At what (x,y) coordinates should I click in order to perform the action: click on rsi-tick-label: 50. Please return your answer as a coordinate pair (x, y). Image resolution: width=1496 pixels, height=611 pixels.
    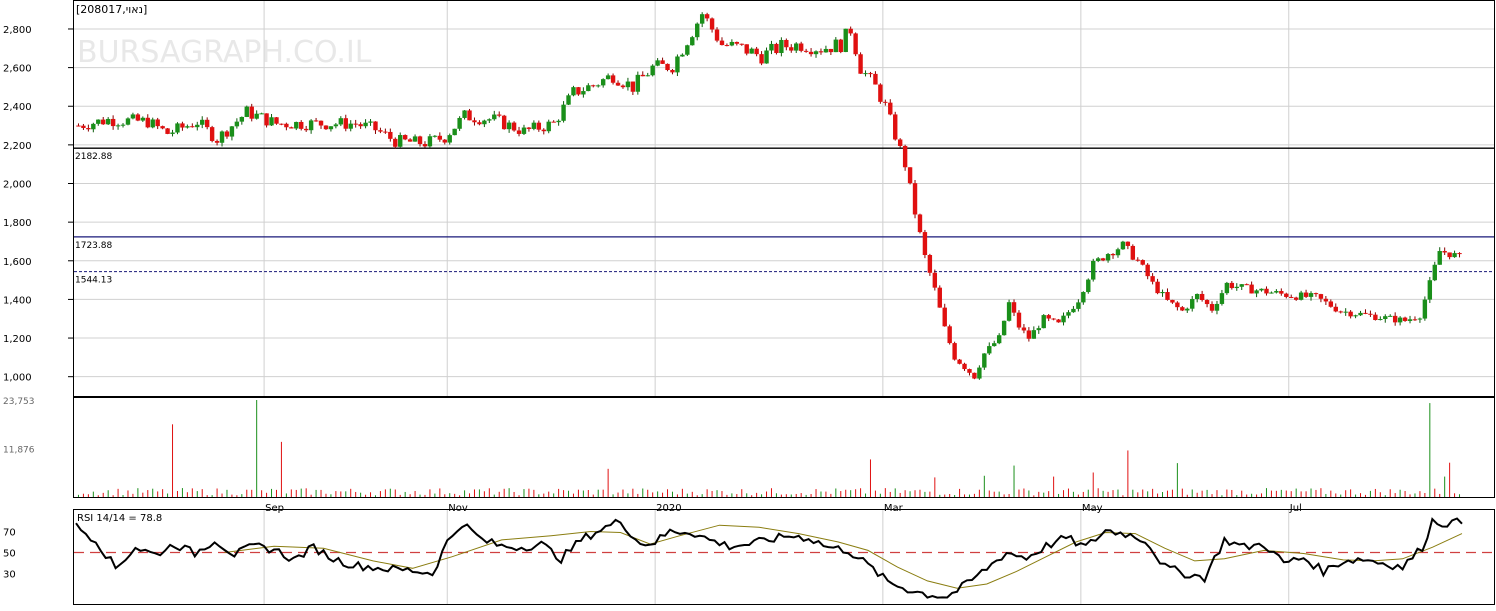
    Looking at the image, I should click on (9, 554).